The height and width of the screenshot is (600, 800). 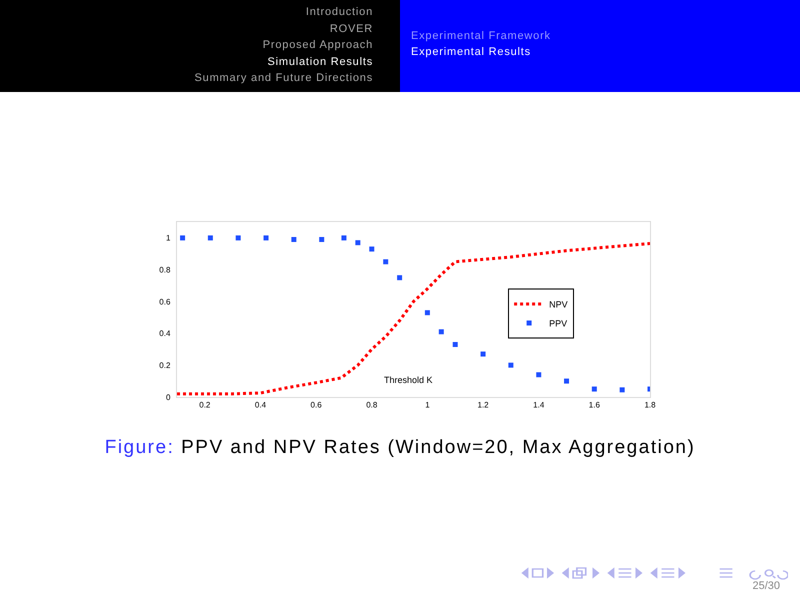 I want to click on x-tick-label: 1.2, so click(x=483, y=405).